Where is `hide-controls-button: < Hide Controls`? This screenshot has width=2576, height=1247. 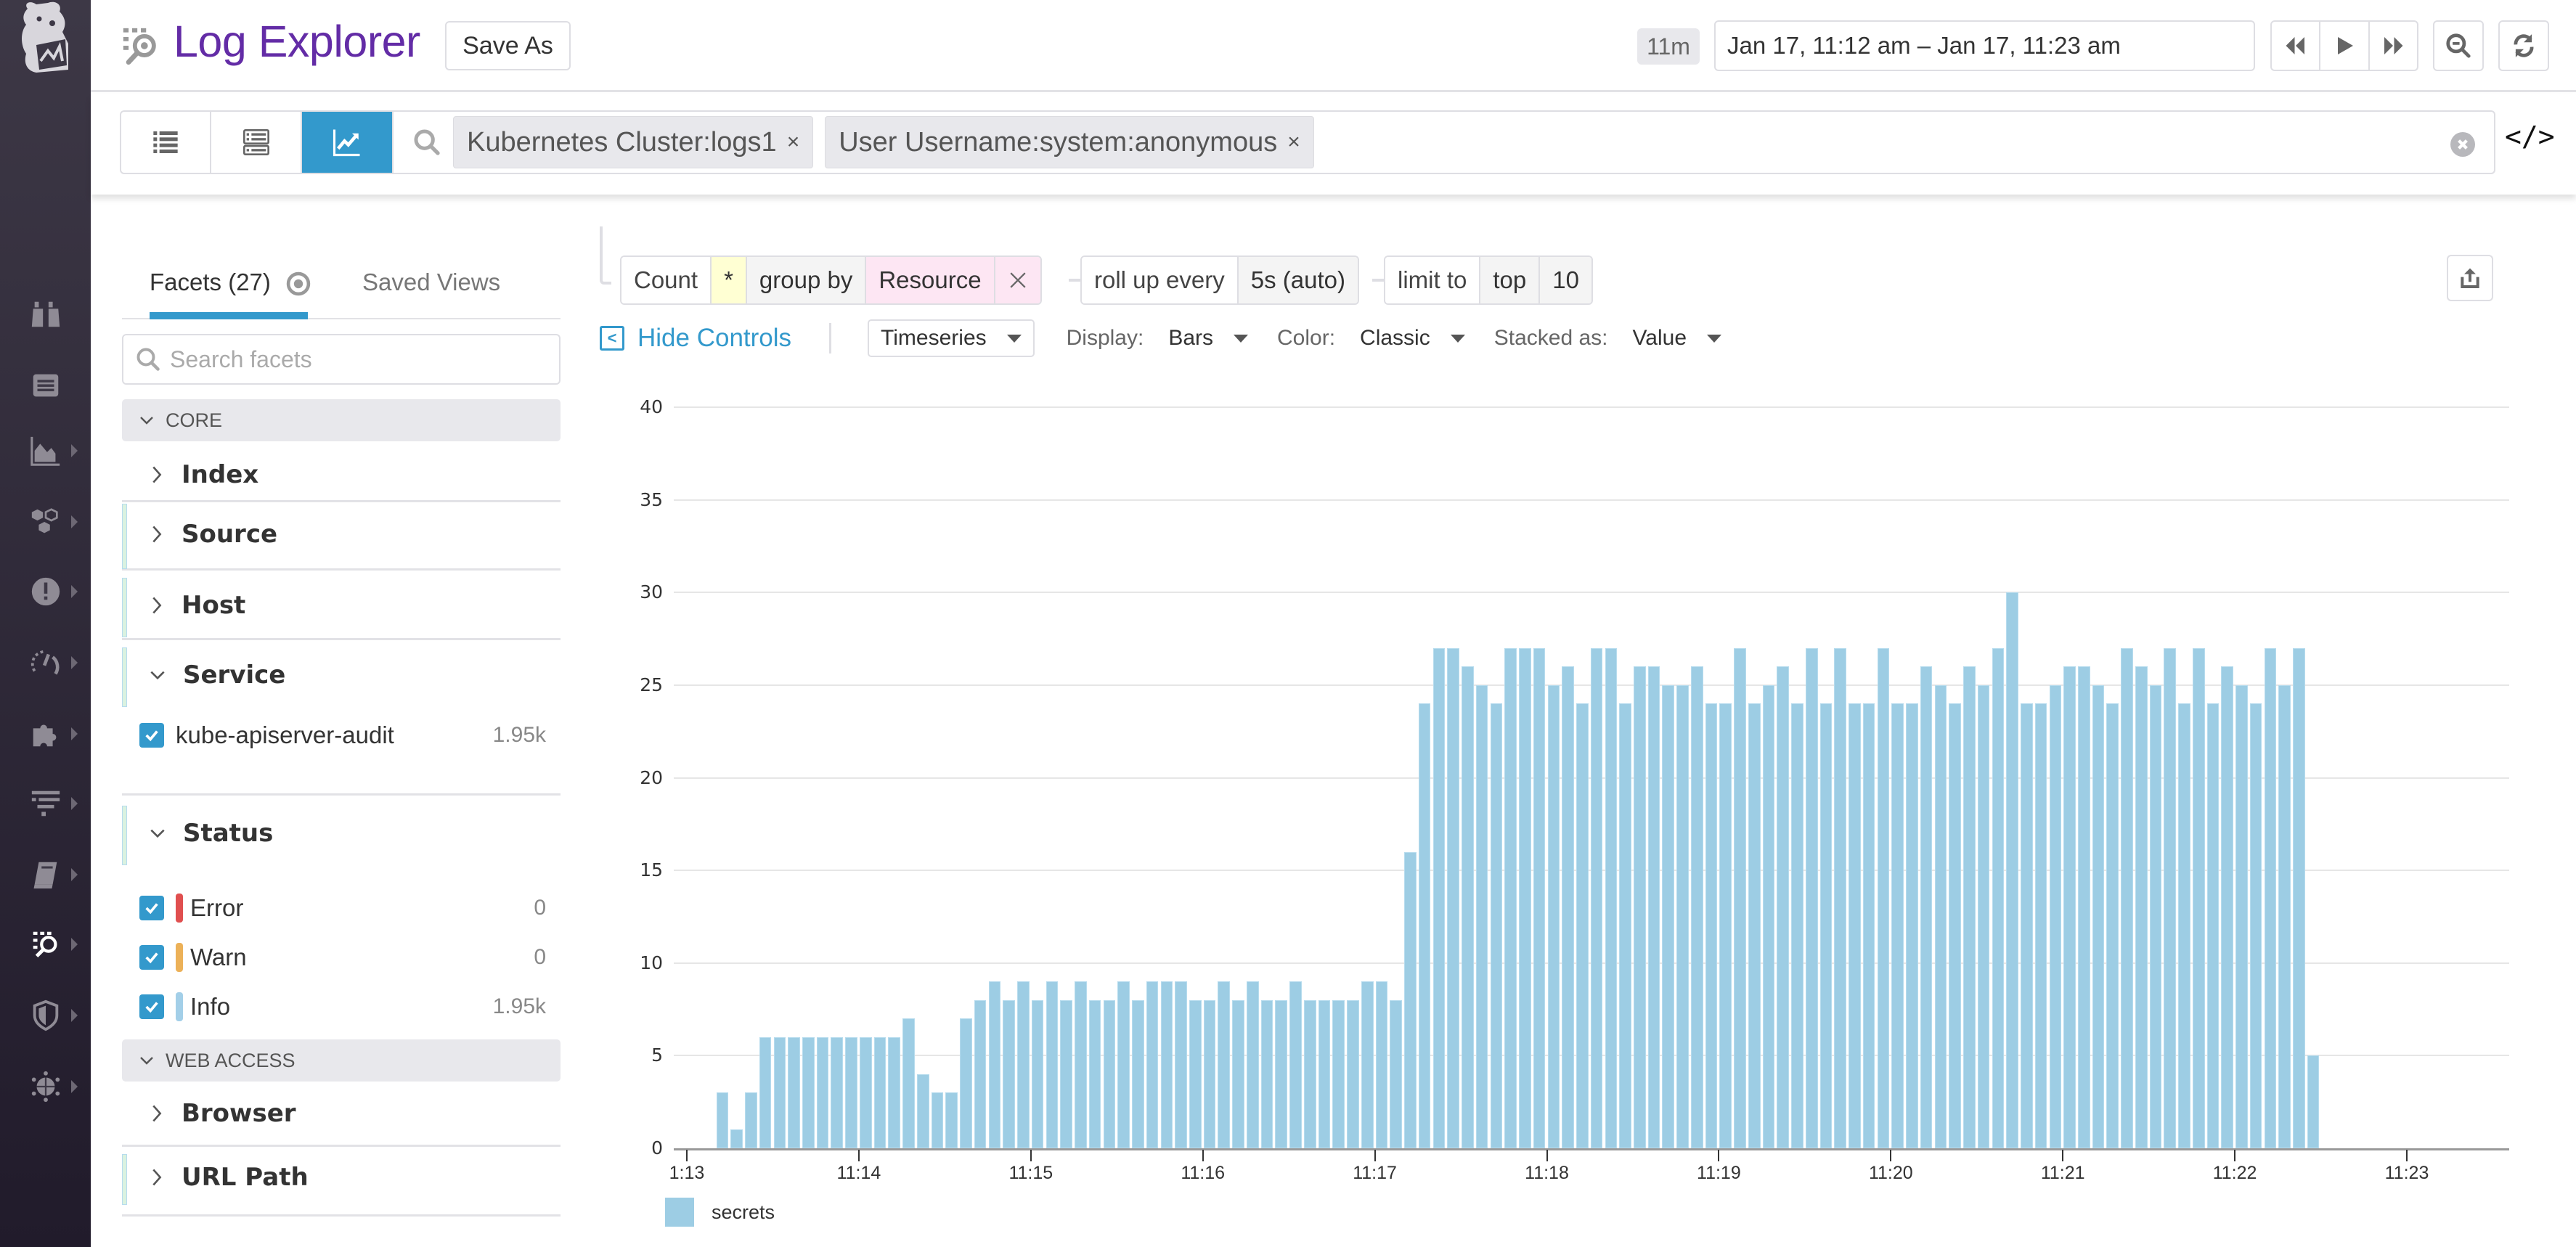 hide-controls-button: < Hide Controls is located at coordinates (695, 338).